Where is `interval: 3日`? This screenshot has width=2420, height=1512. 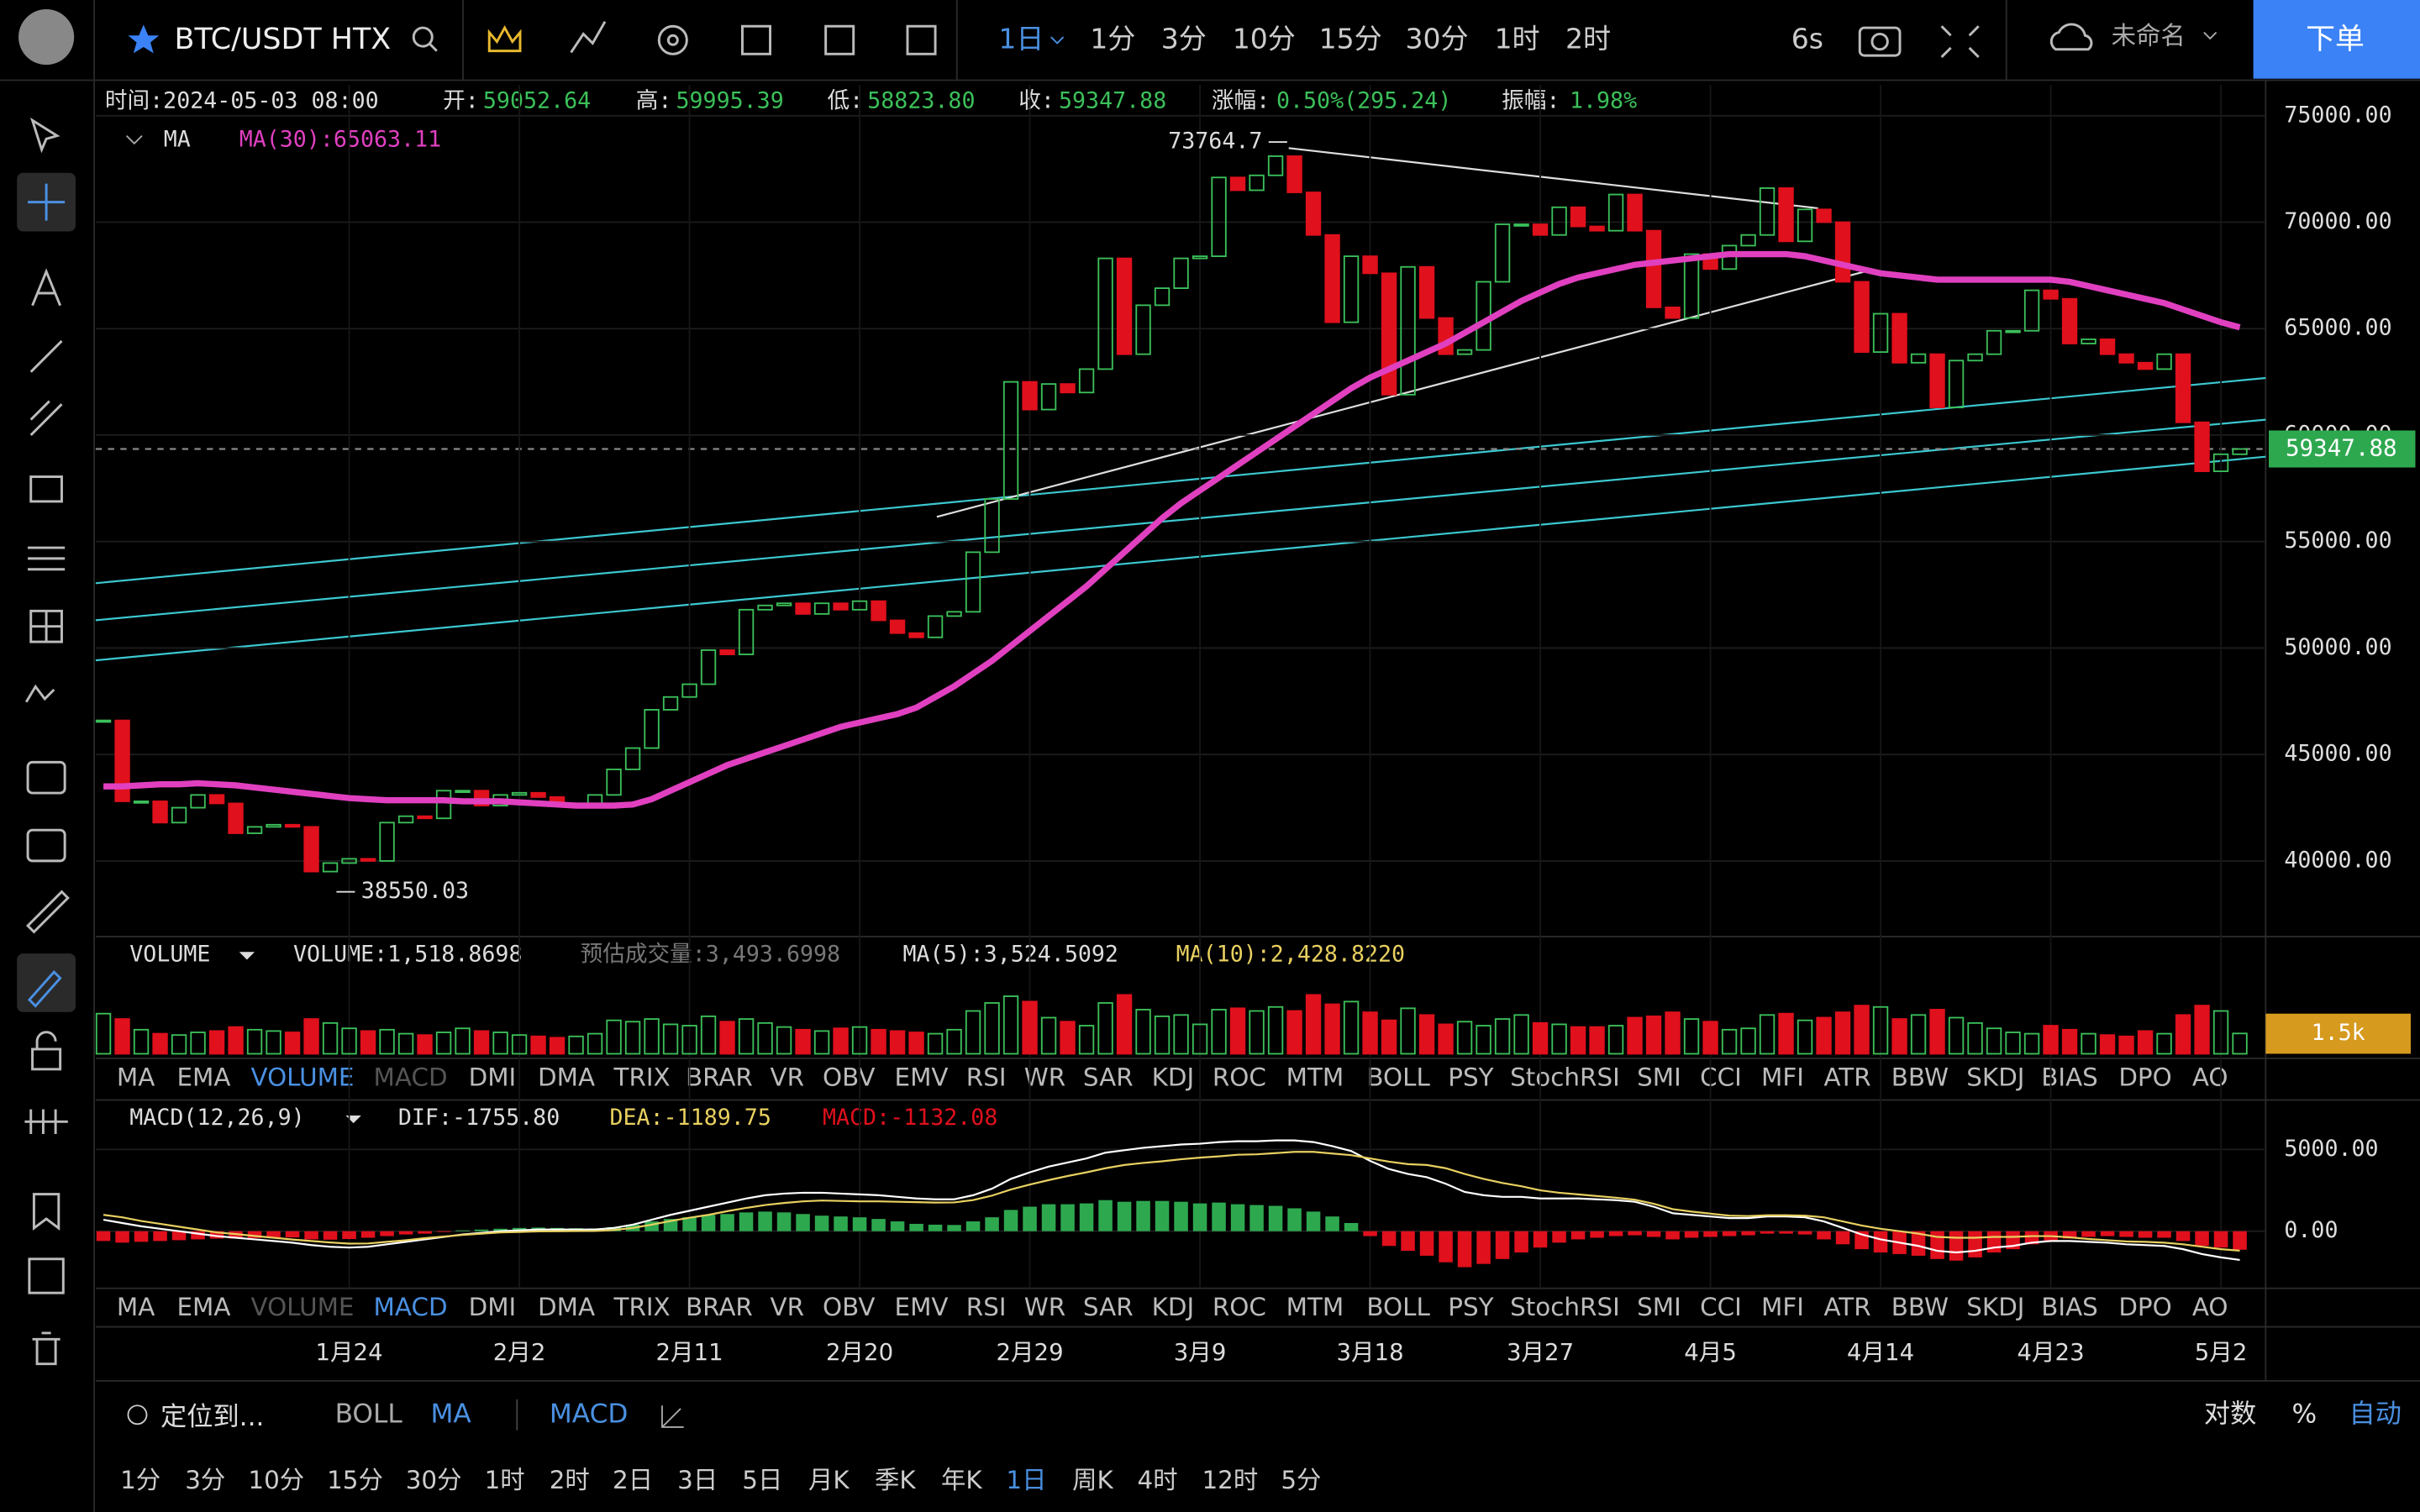
interval: 3日 is located at coordinates (697, 1480).